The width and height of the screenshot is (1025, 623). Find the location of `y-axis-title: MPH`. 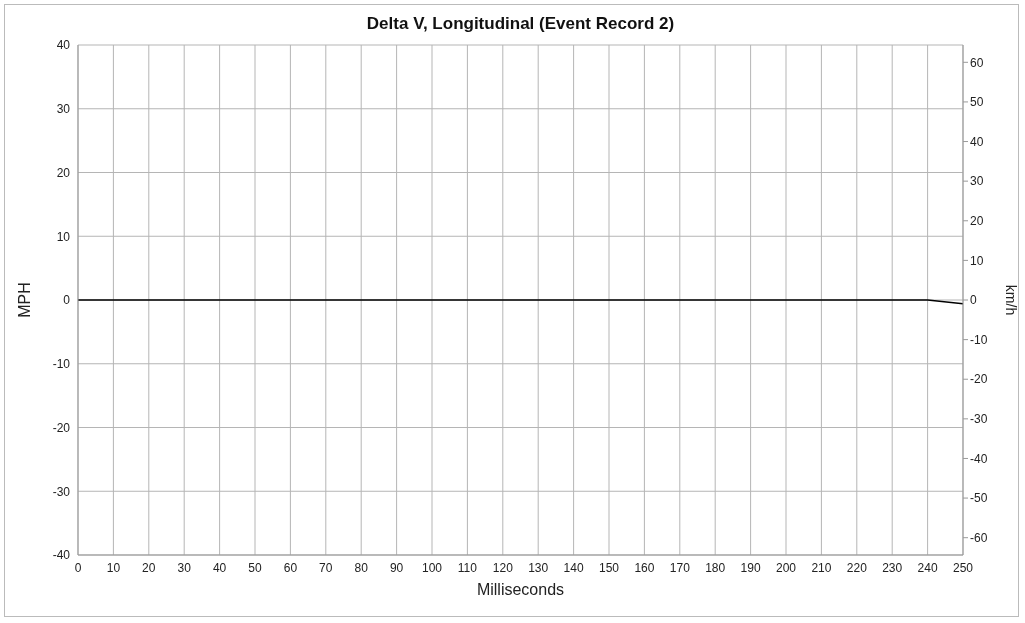

y-axis-title: MPH is located at coordinates (24, 300).